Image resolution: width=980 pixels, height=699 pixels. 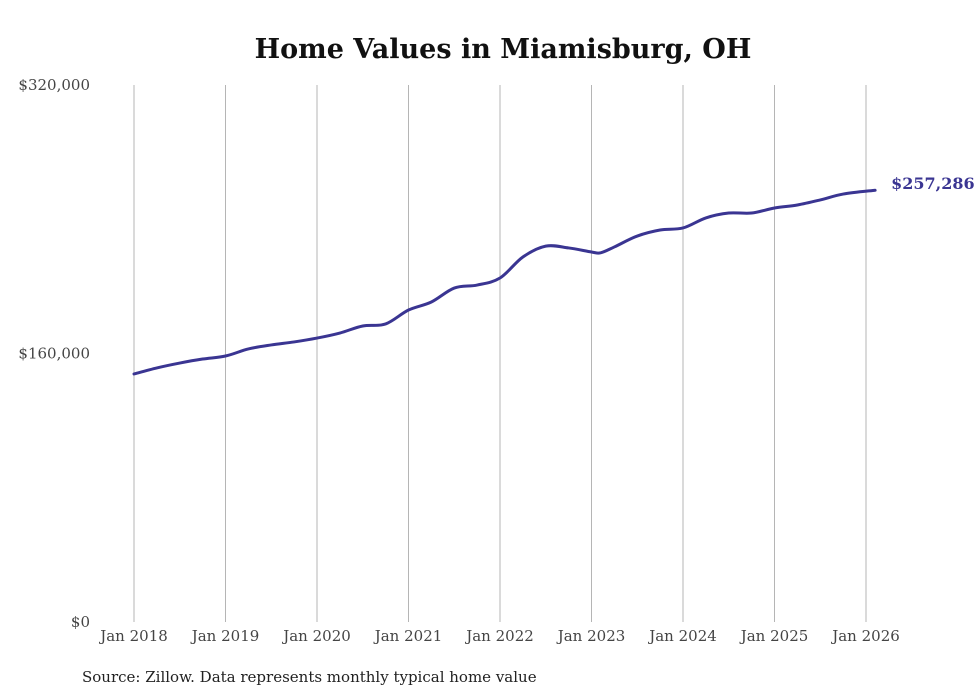 What do you see at coordinates (499, 636) in the screenshot?
I see `x-tick-label: Jan 2022` at bounding box center [499, 636].